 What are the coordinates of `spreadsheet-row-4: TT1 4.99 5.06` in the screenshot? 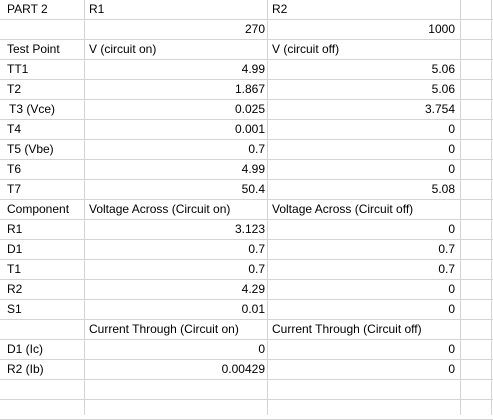 It's located at (246, 70).